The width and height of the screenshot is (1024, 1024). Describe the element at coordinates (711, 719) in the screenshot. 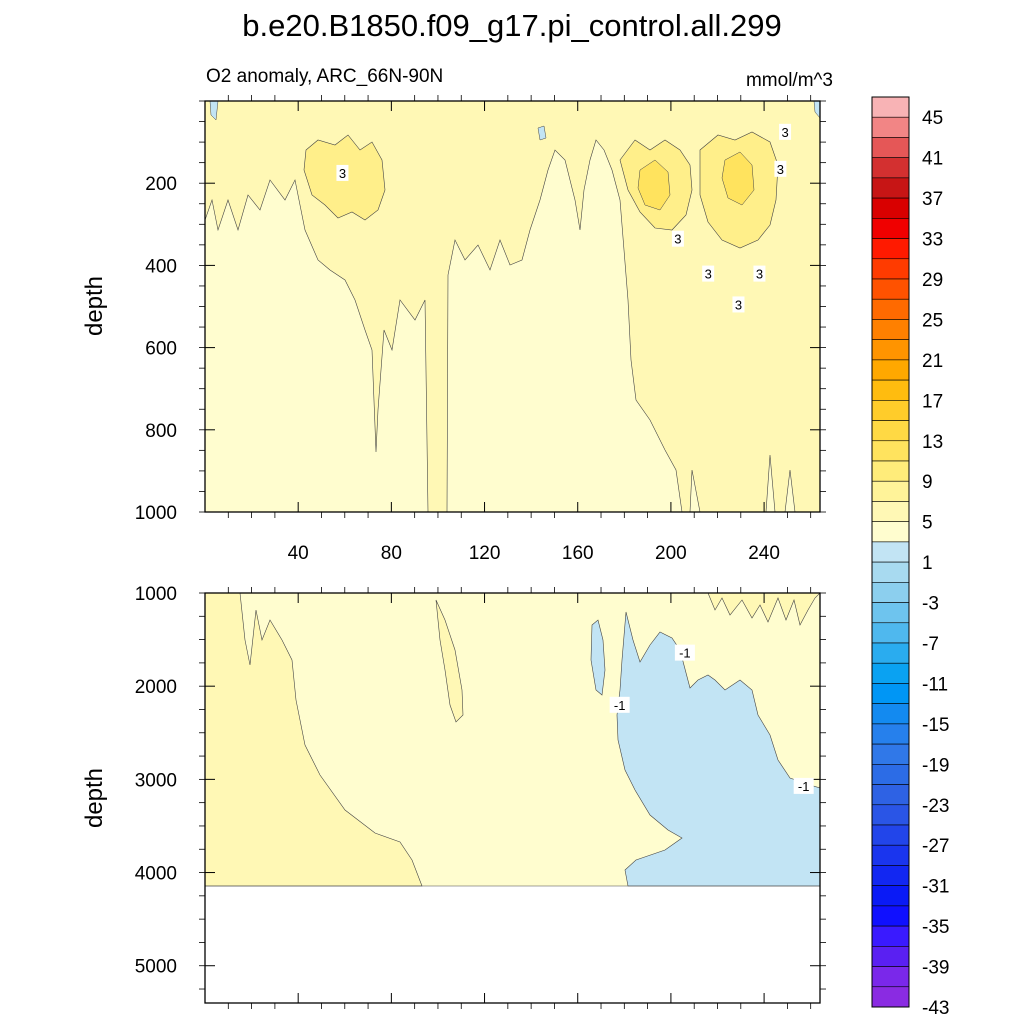

I see `lower-contour-labels: -1 -1 -1` at that location.